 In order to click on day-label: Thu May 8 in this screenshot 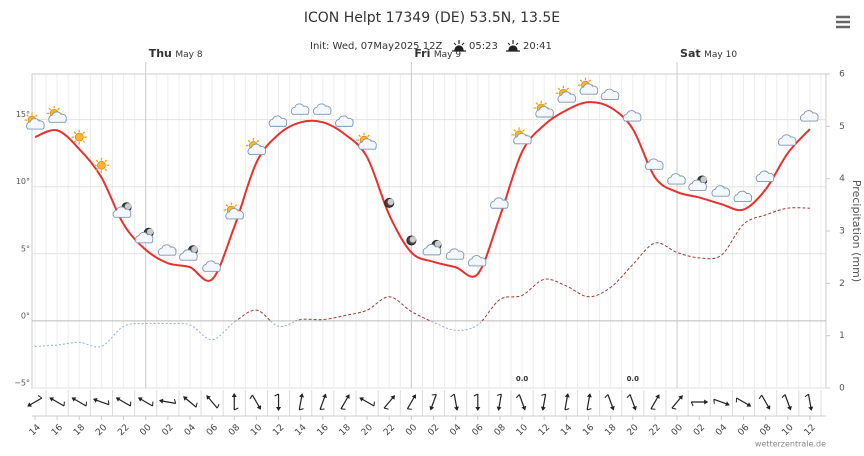, I will do `click(176, 53)`.